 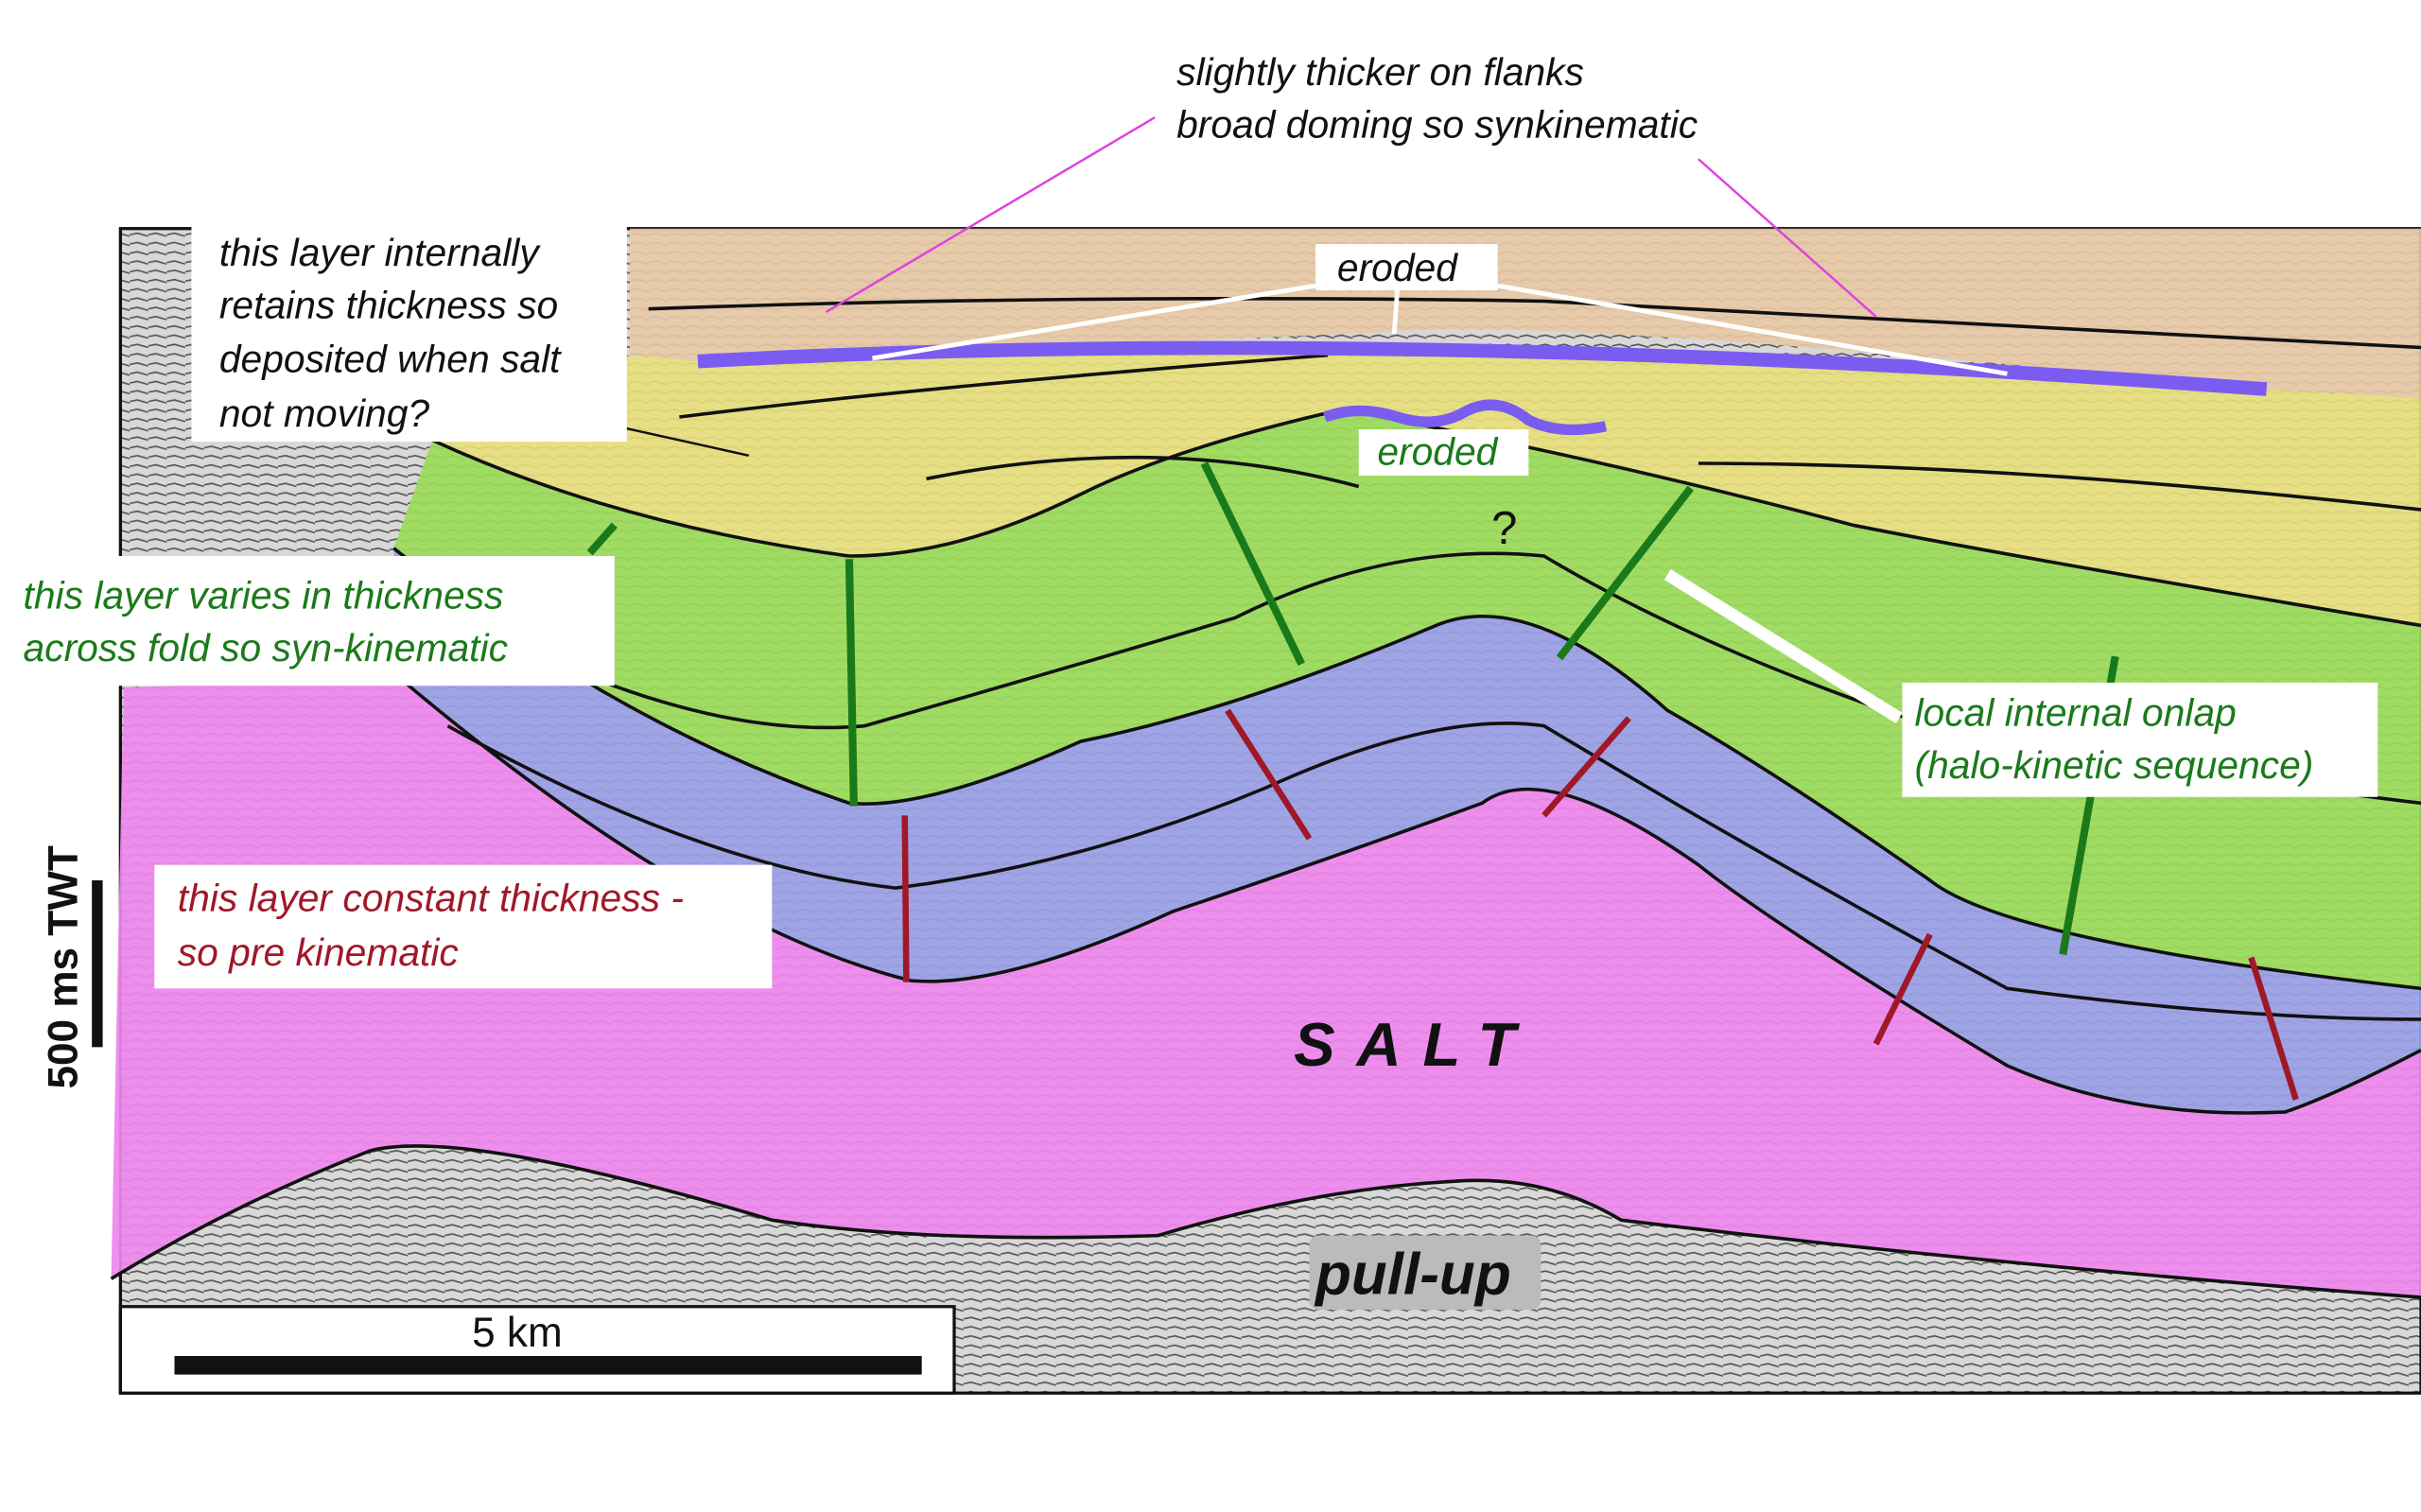 What do you see at coordinates (1465, 417) in the screenshot?
I see `erosion-surface` at bounding box center [1465, 417].